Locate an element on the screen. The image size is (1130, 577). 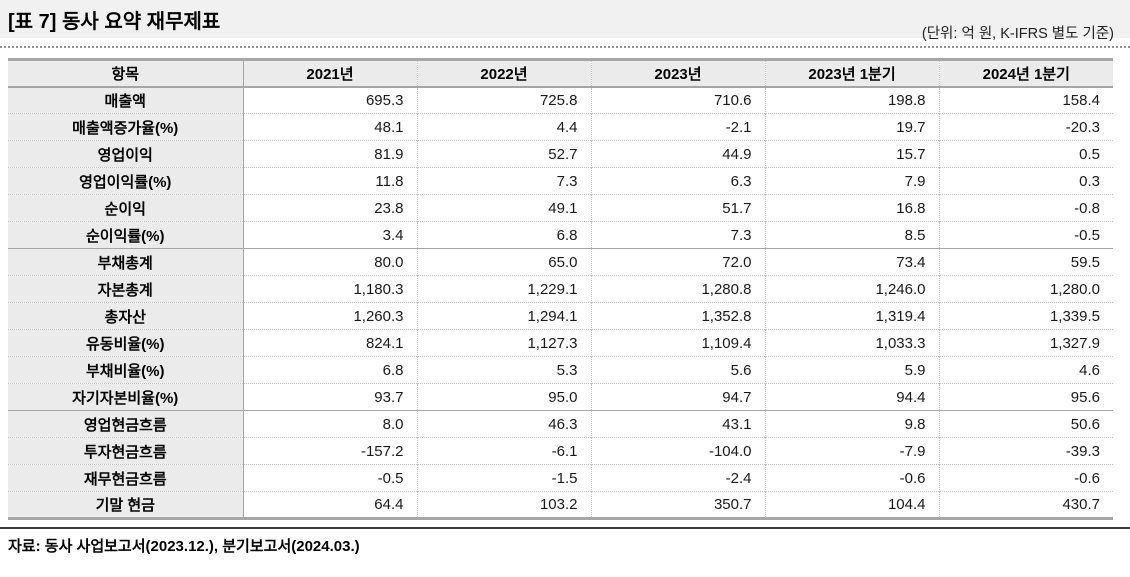
table-row: 자기자본비율(%) 93.7 95.0 94.7 94.4 95.6 is located at coordinates (560, 397).